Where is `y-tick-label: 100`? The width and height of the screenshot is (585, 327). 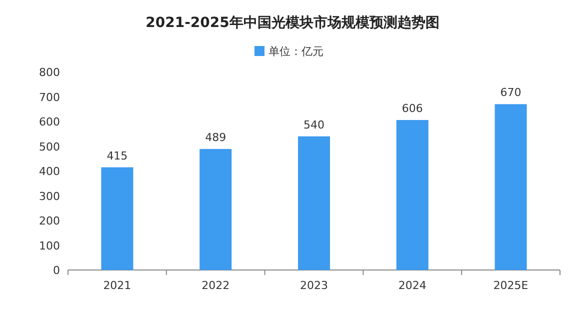 y-tick-label: 100 is located at coordinates (49, 245).